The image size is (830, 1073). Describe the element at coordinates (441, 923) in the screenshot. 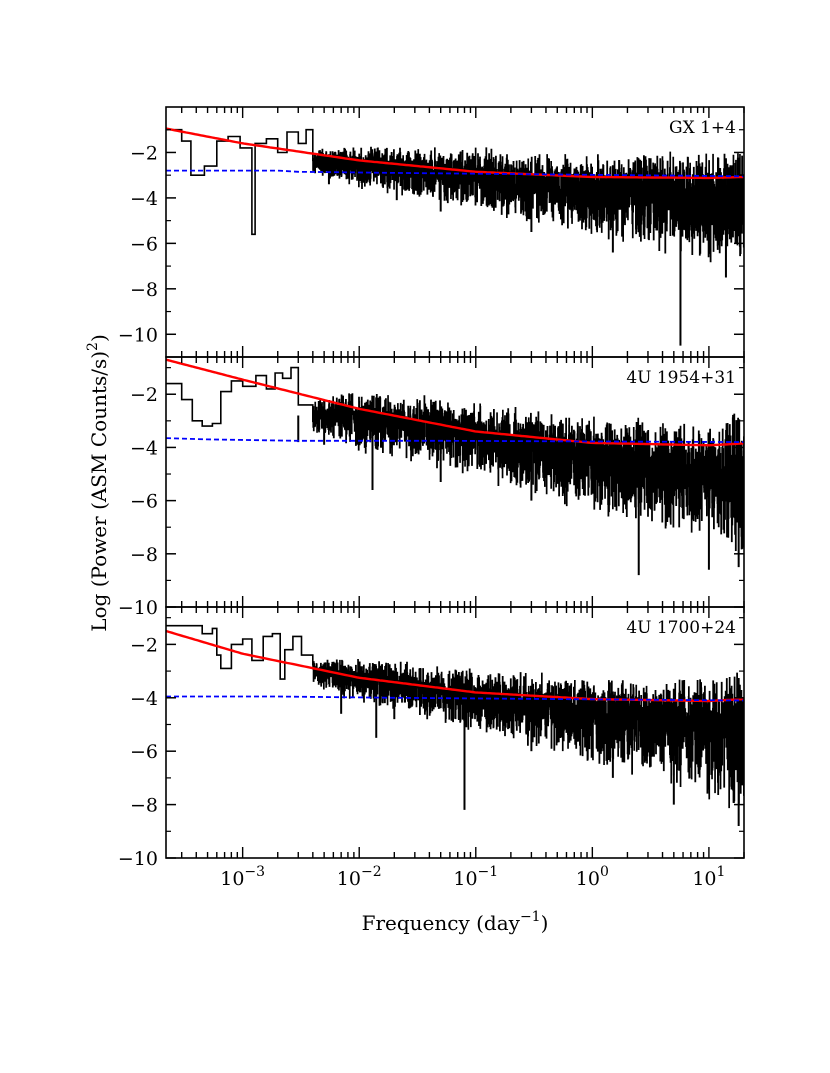

I see `x-axis-title-main: Frequency (day` at that location.